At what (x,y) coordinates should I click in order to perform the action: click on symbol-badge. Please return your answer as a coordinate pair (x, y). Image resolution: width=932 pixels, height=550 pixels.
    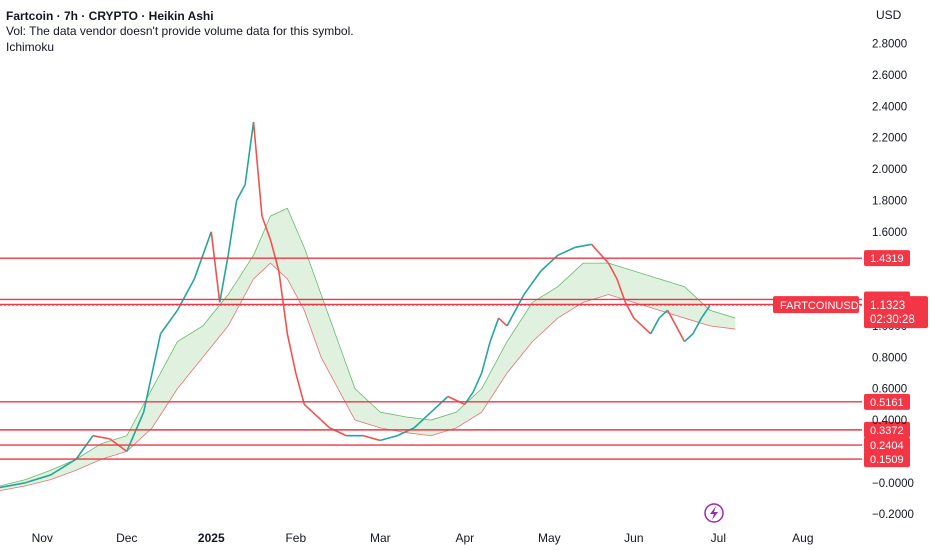
    Looking at the image, I should click on (816, 305).